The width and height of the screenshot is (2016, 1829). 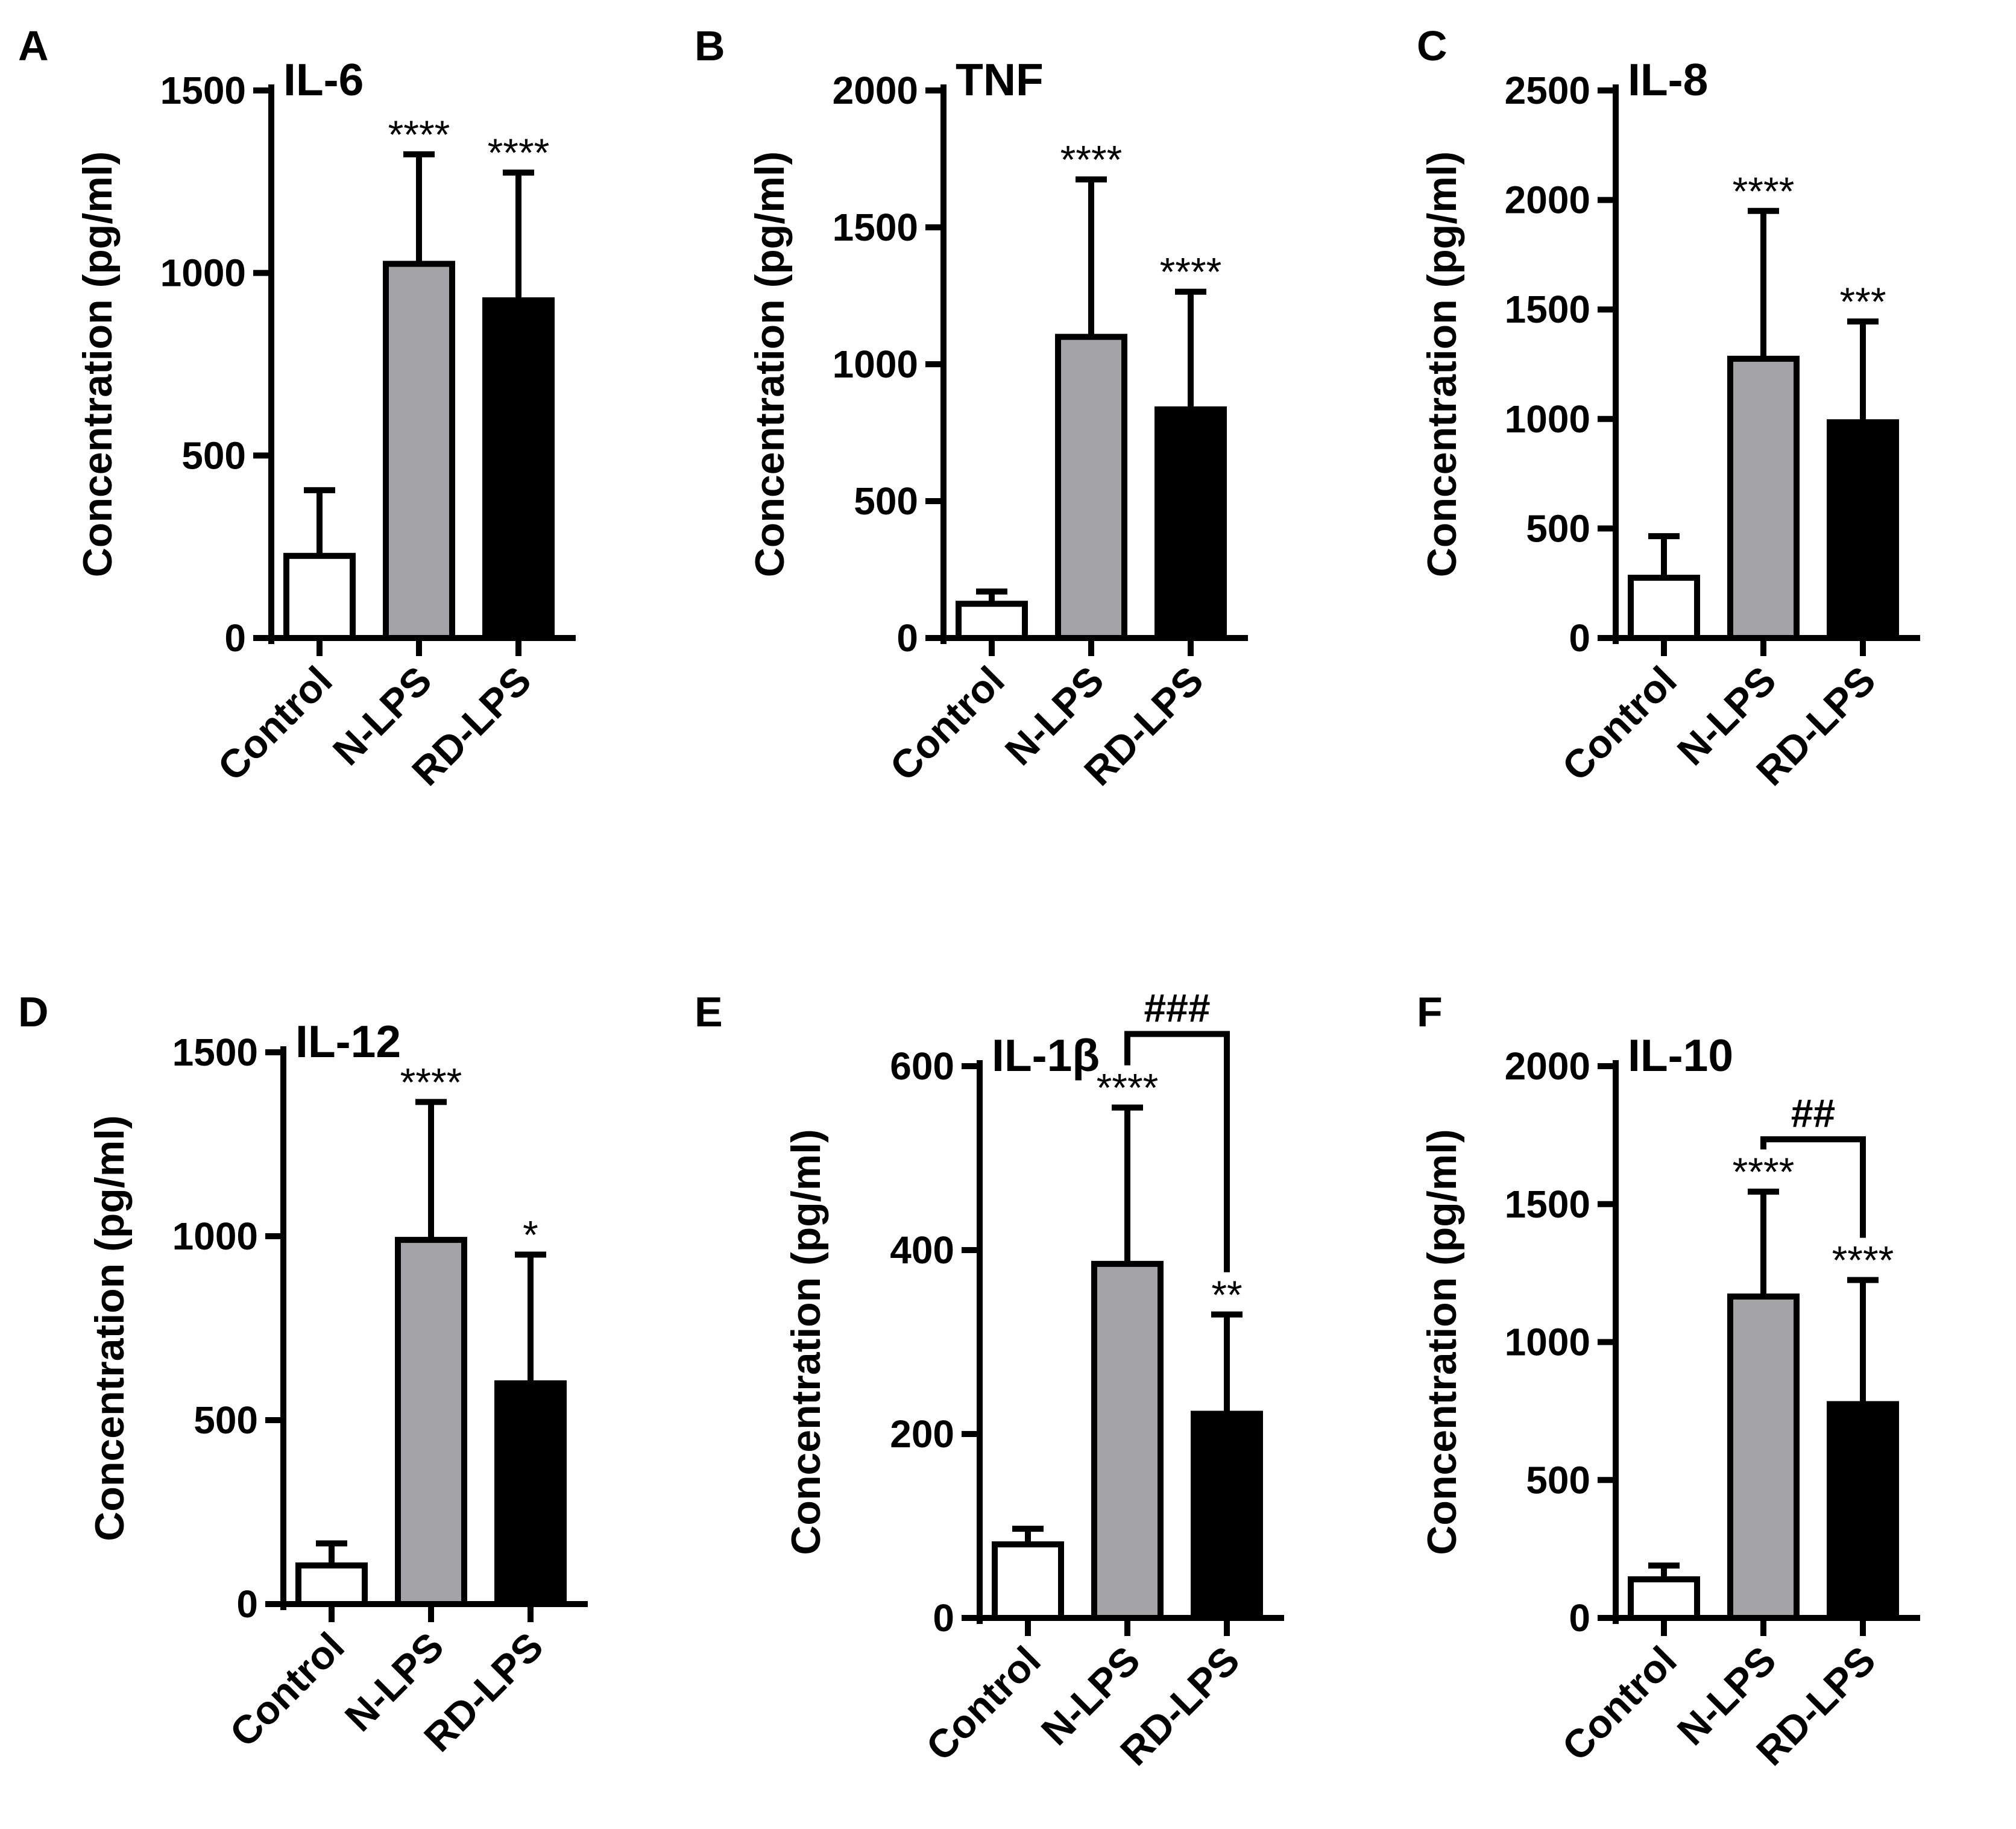 What do you see at coordinates (348, 1041) in the screenshot?
I see `chart-title: IL-12` at bounding box center [348, 1041].